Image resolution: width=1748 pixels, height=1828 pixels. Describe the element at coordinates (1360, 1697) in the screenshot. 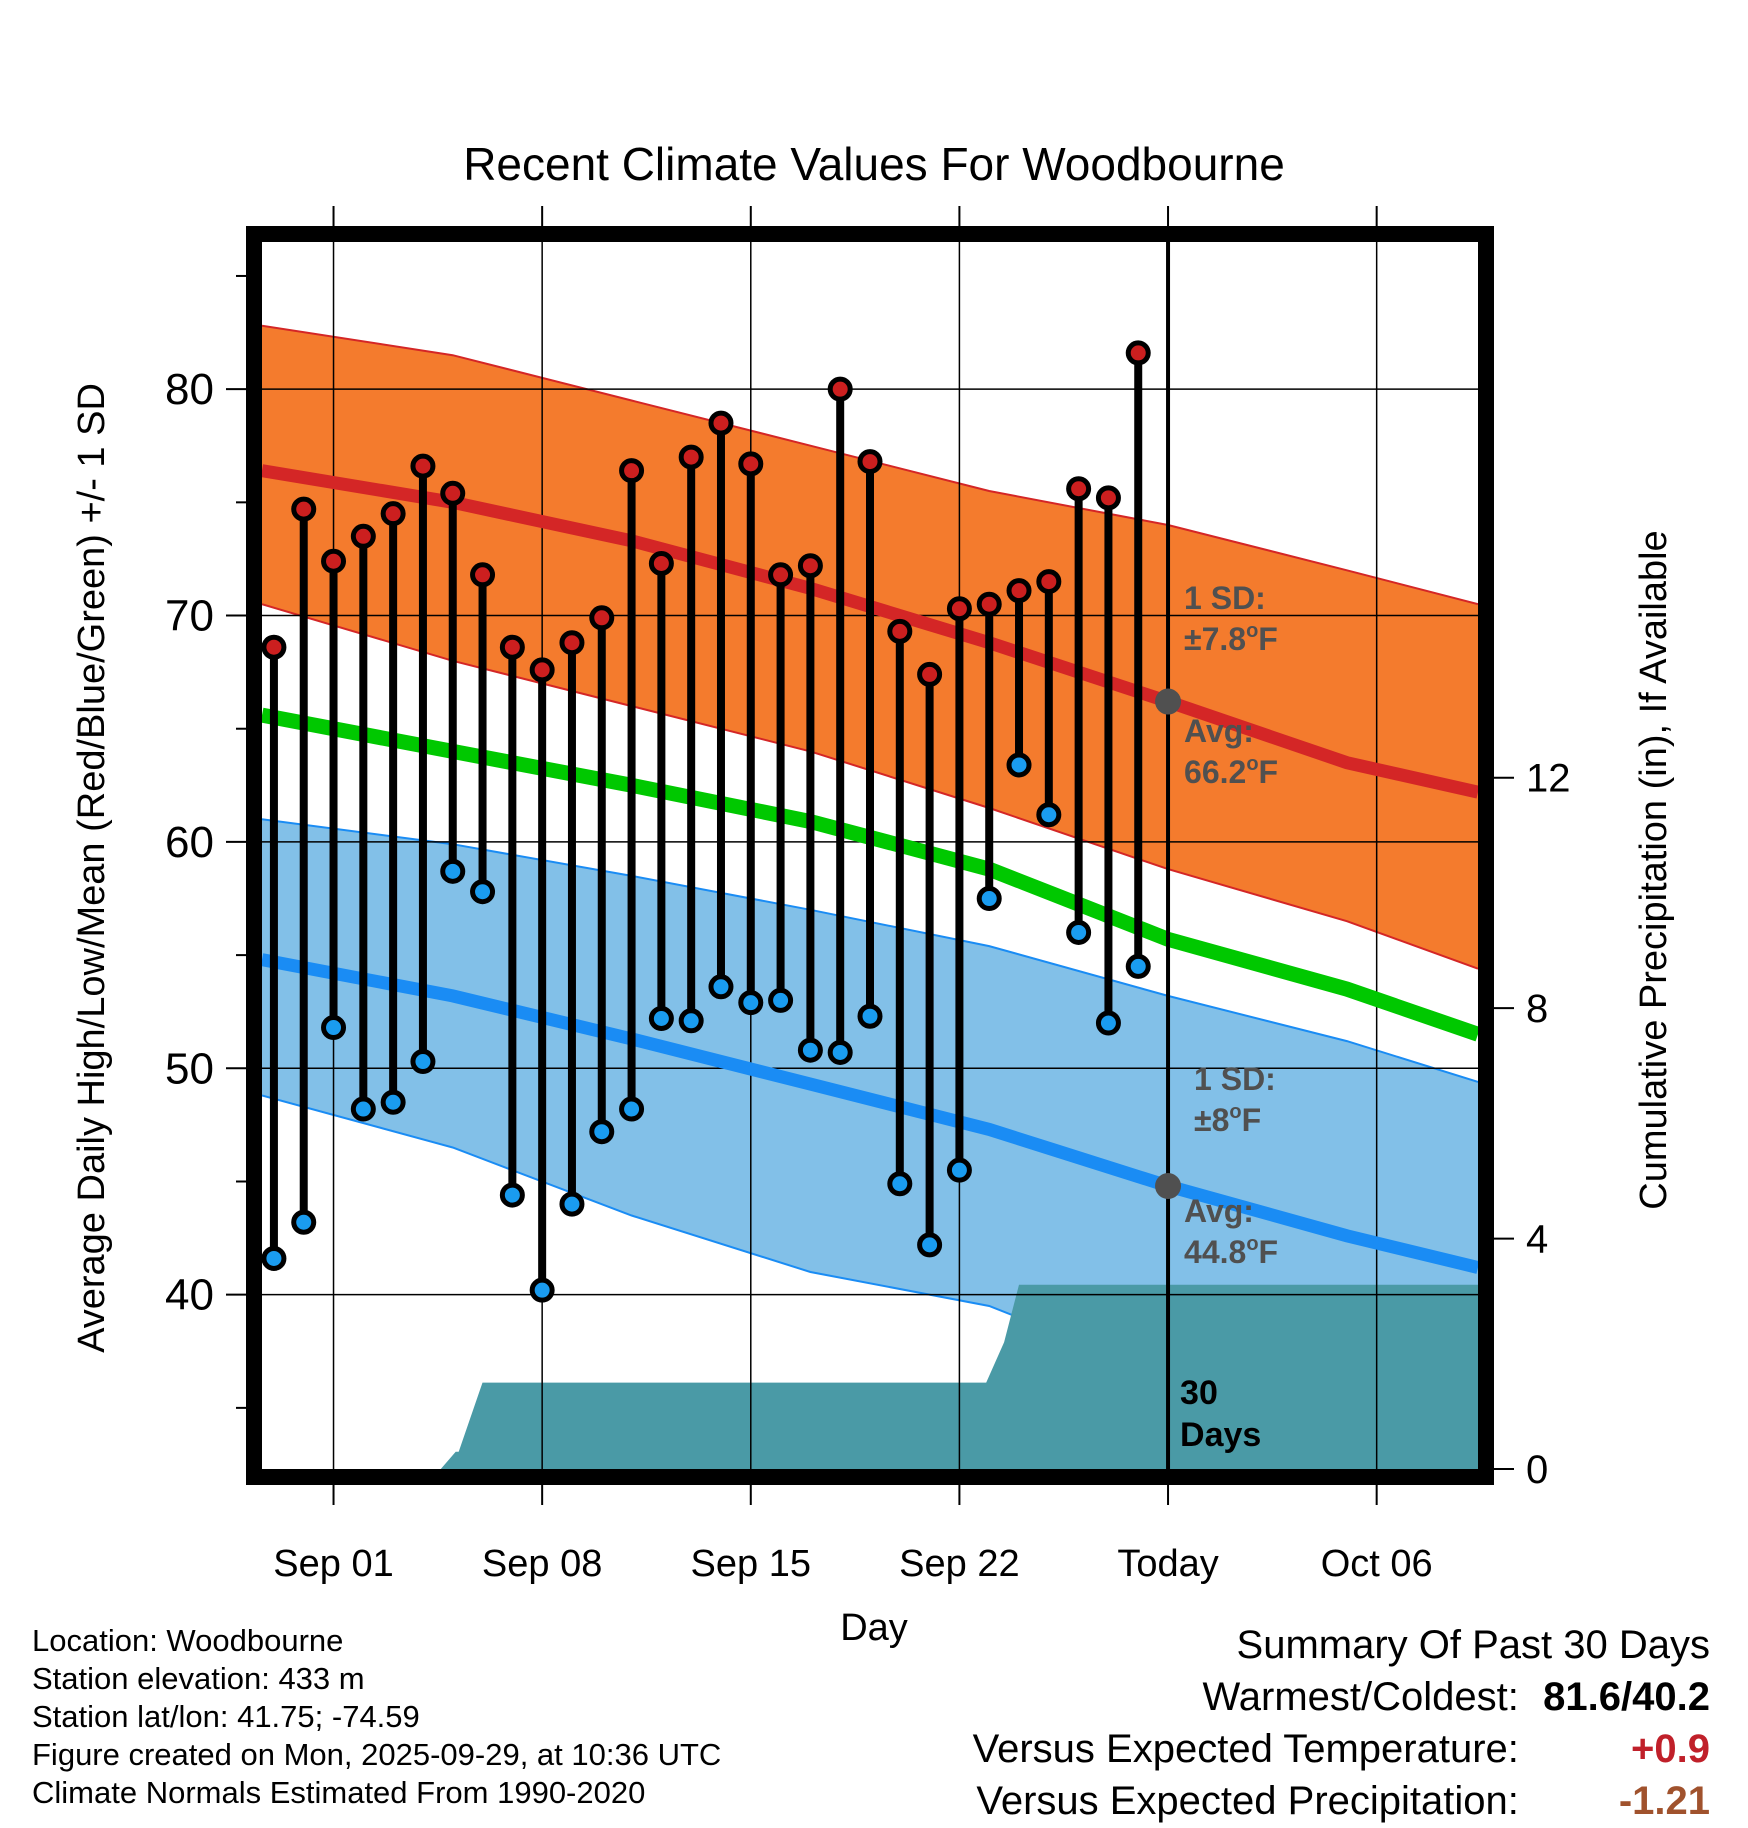

I see `summary-warm-cold-label: Warmest/Coldest:` at that location.